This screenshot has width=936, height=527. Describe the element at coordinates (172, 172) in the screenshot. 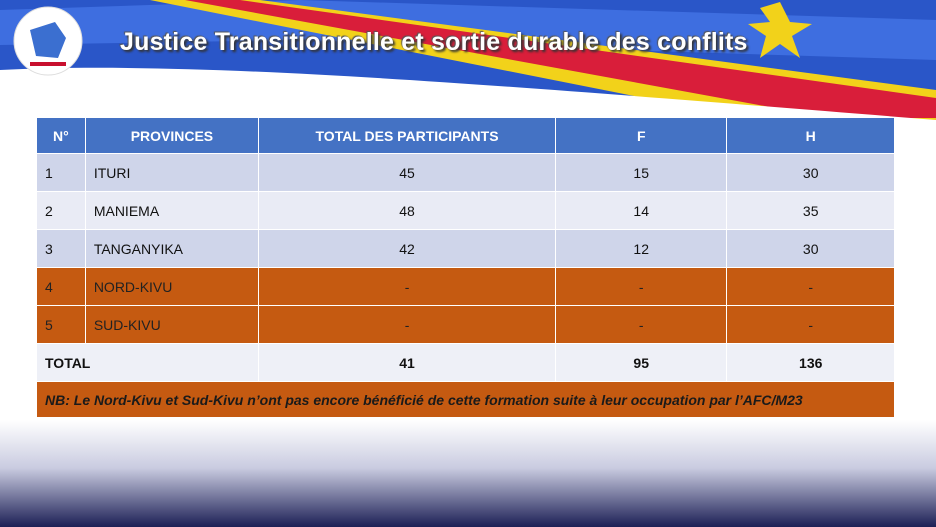

I see `table-cell: ITURI` at that location.